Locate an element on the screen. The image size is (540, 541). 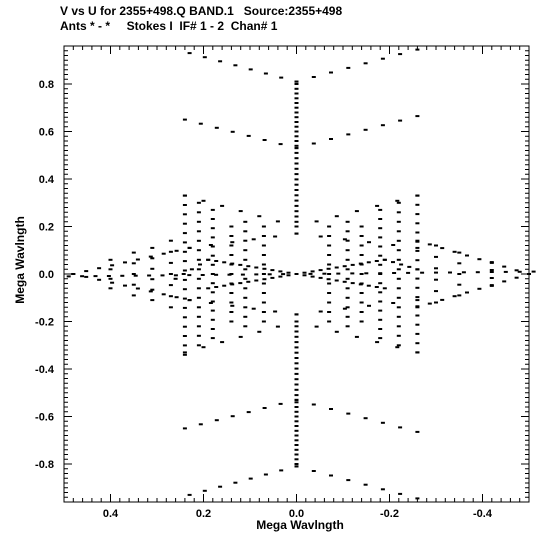
y-tick-label: 0.4 is located at coordinates (47, 180).